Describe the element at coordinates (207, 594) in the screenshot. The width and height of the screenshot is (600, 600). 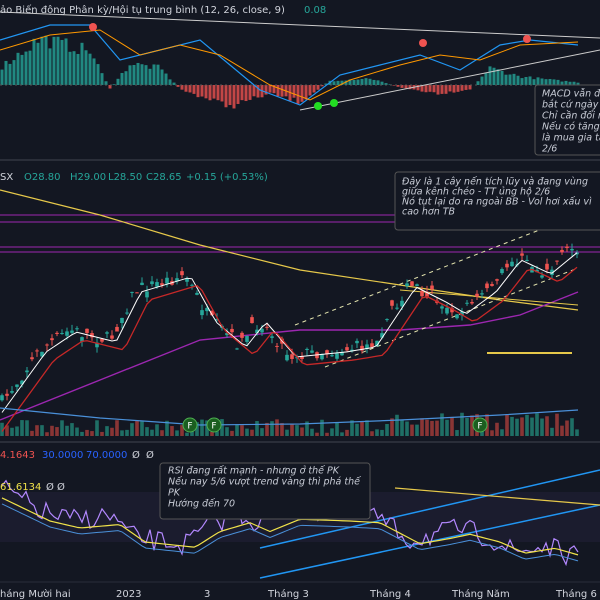
I see `x-label: 3` at that location.